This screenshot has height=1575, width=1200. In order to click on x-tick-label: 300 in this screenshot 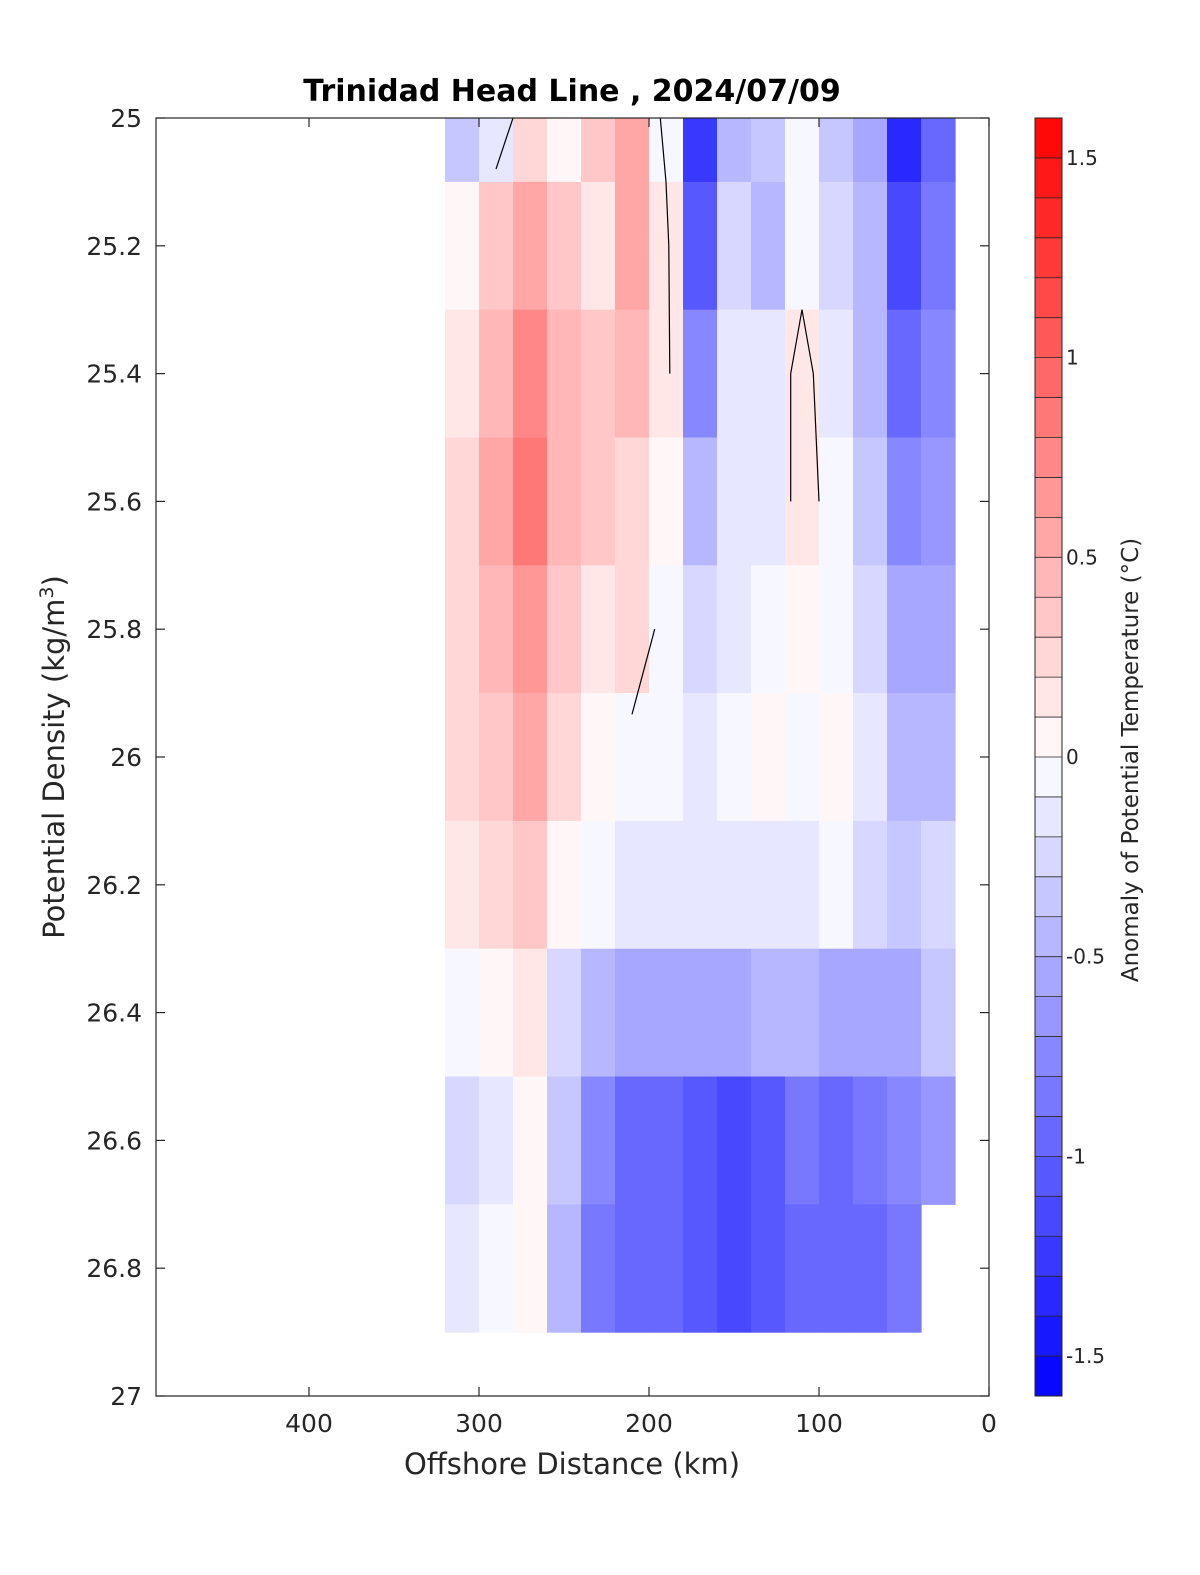, I will do `click(479, 1423)`.